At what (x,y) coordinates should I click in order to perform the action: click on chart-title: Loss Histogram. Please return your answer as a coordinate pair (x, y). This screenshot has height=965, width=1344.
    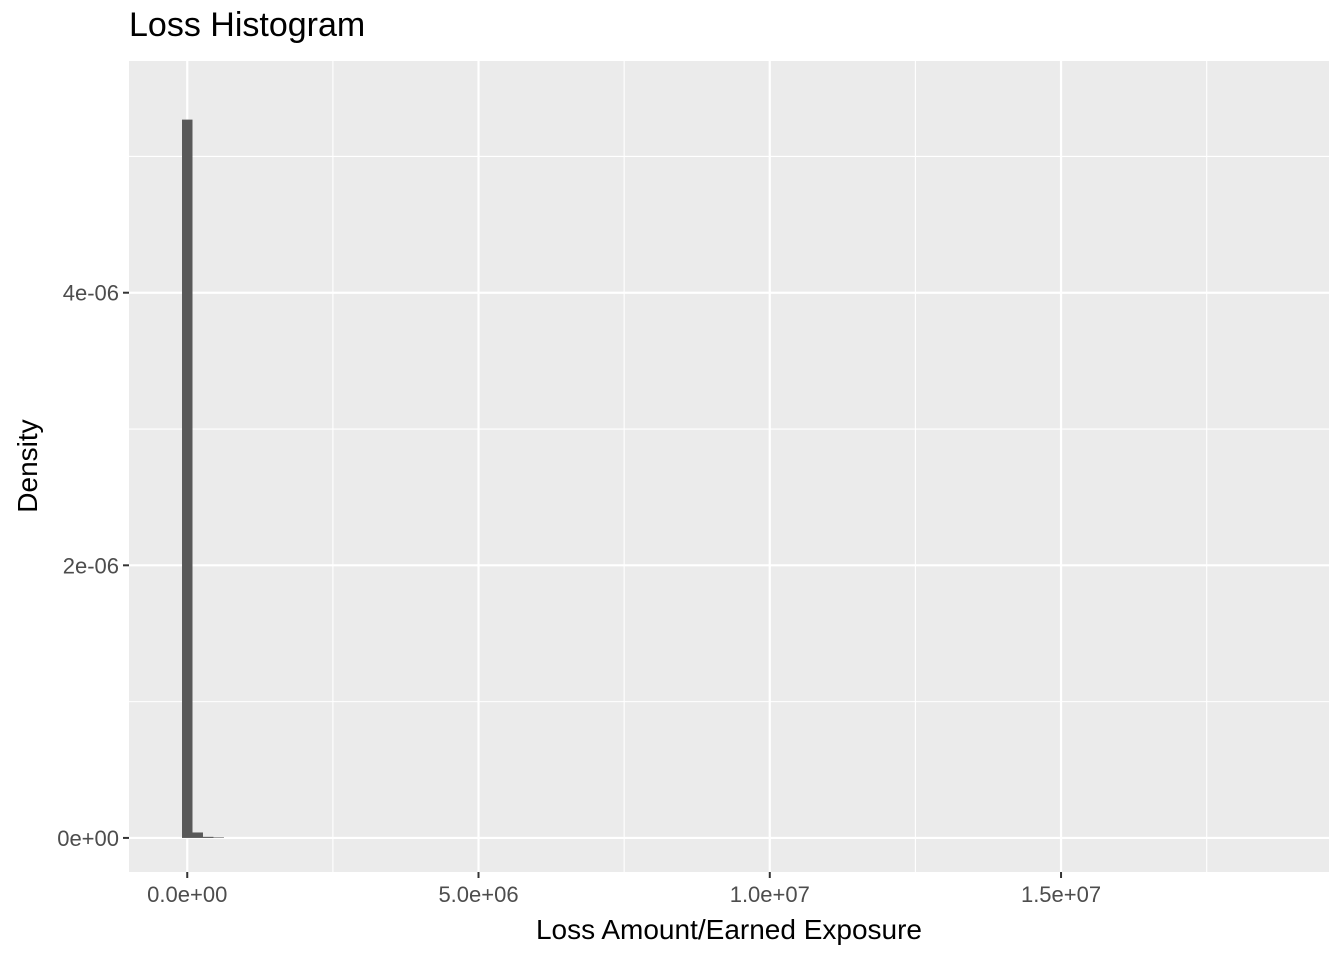
    Looking at the image, I should click on (247, 25).